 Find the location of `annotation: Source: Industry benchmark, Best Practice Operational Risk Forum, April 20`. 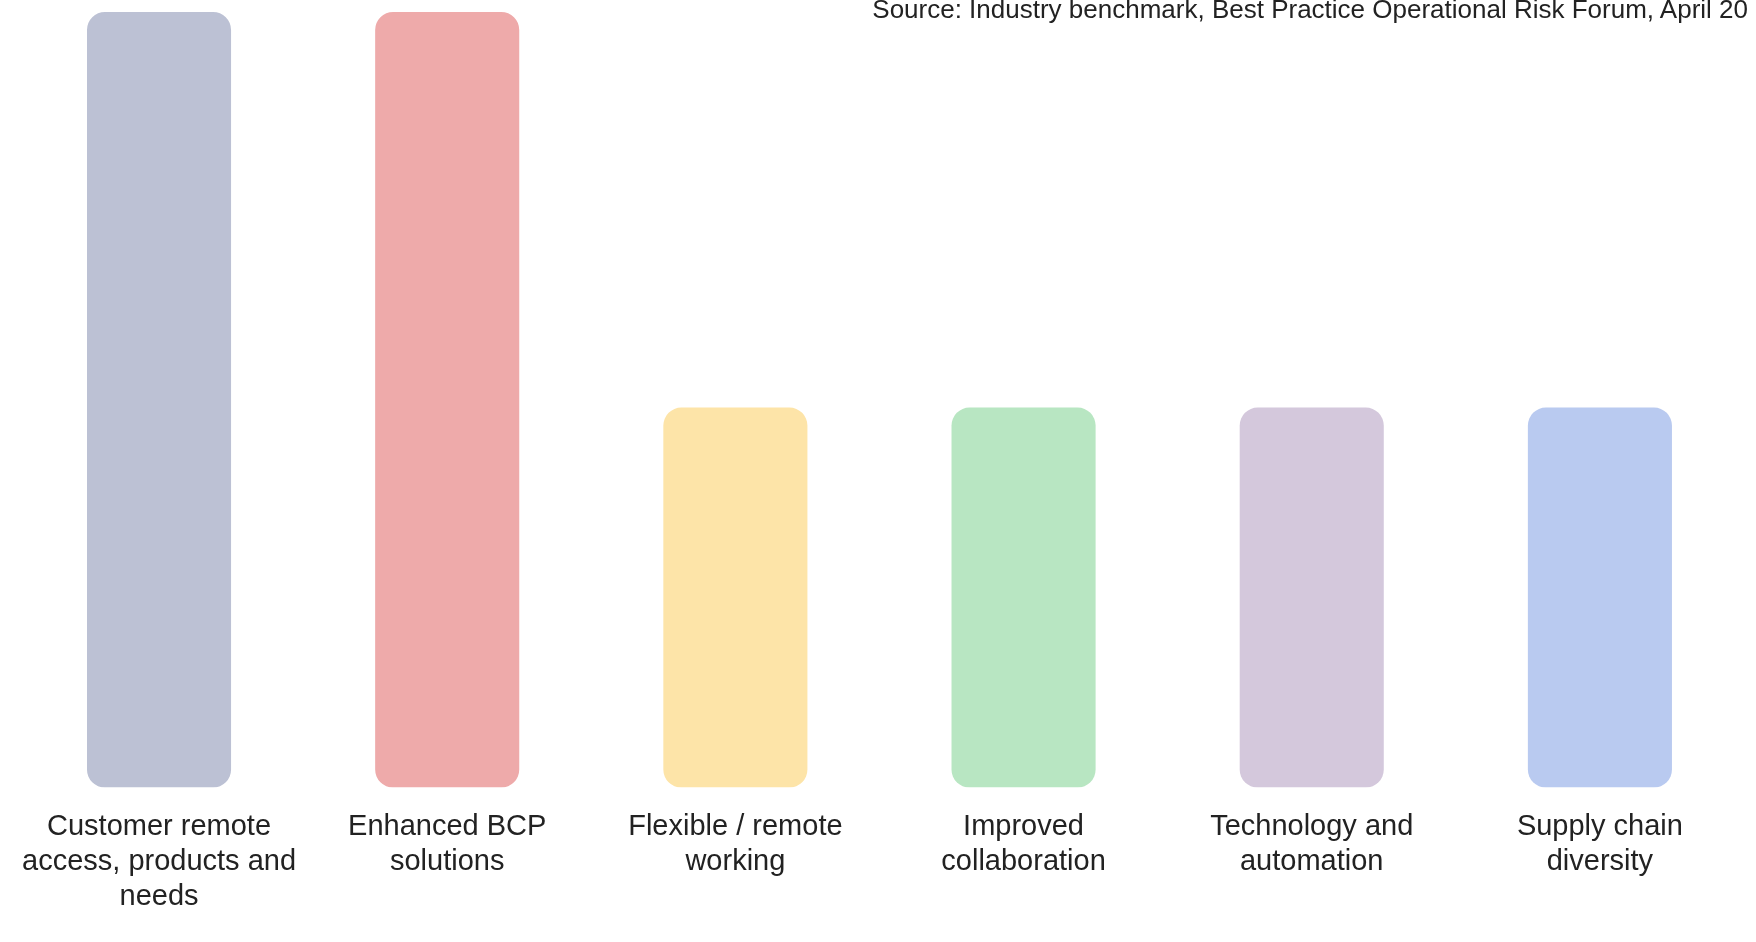

annotation: Source: Industry benchmark, Best Practice Operational Risk Forum, April 20 is located at coordinates (1310, 12).